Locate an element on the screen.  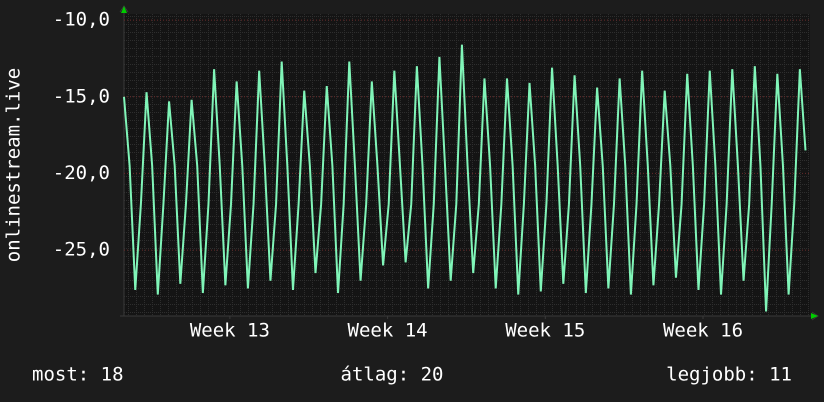
y-axis-title: onlinestream.live is located at coordinates (14, 165).